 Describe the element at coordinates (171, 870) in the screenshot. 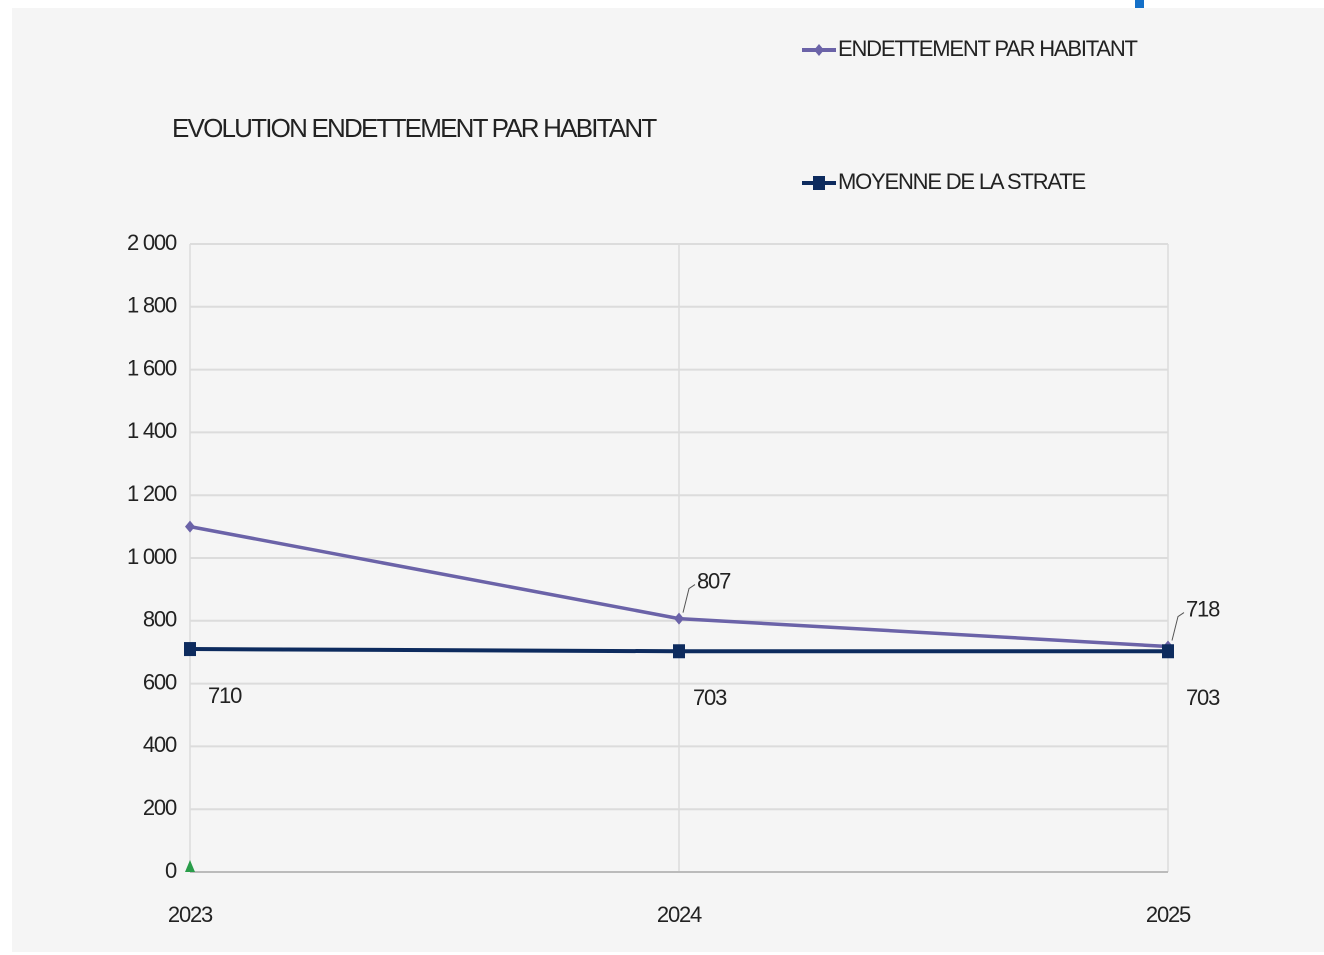

I see `y-tick-label: 0` at that location.